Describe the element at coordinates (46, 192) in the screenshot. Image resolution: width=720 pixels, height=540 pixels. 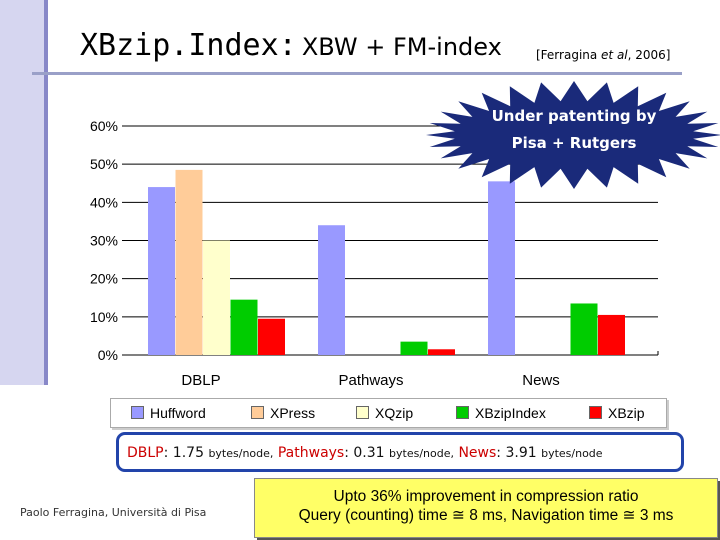
I see `side-decoration-line` at that location.